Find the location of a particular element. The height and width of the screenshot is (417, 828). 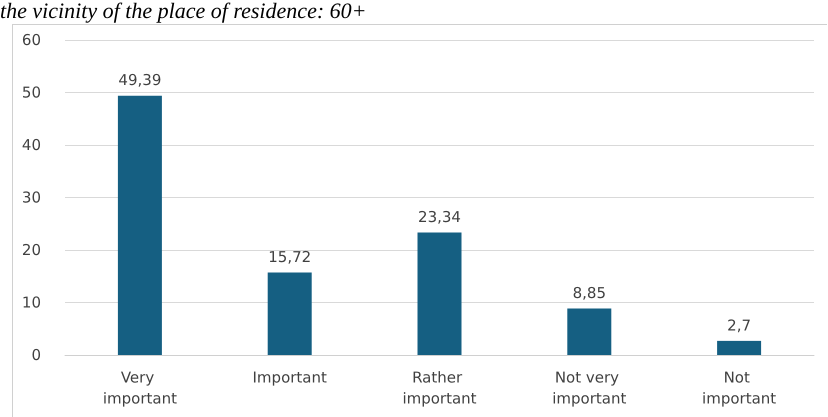

y-tick-label: 0 is located at coordinates (36, 355).